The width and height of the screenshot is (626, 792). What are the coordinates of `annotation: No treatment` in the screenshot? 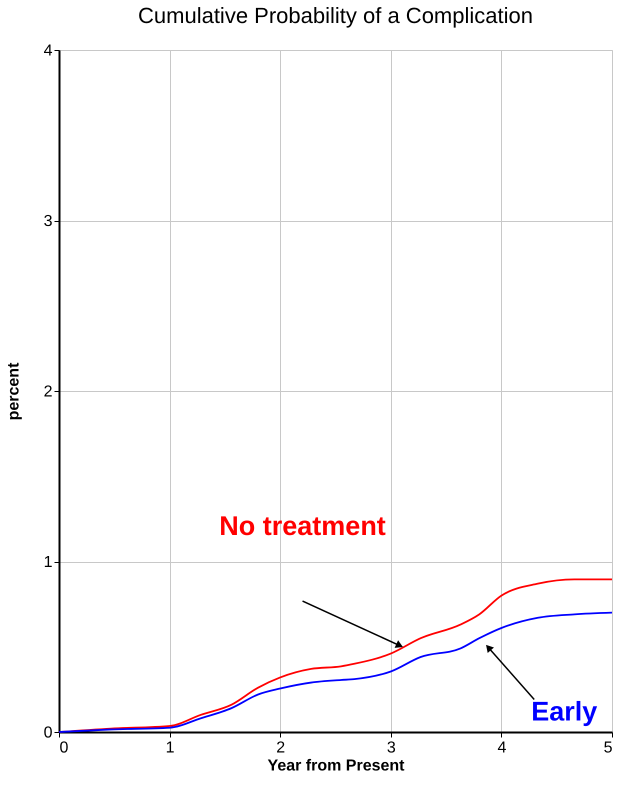 It's located at (302, 526).